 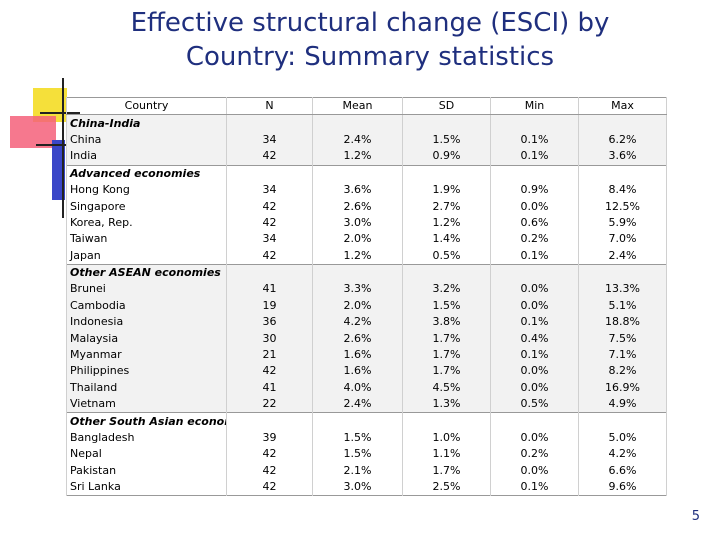 I want to click on header-mean: Mean, so click(x=357, y=106).